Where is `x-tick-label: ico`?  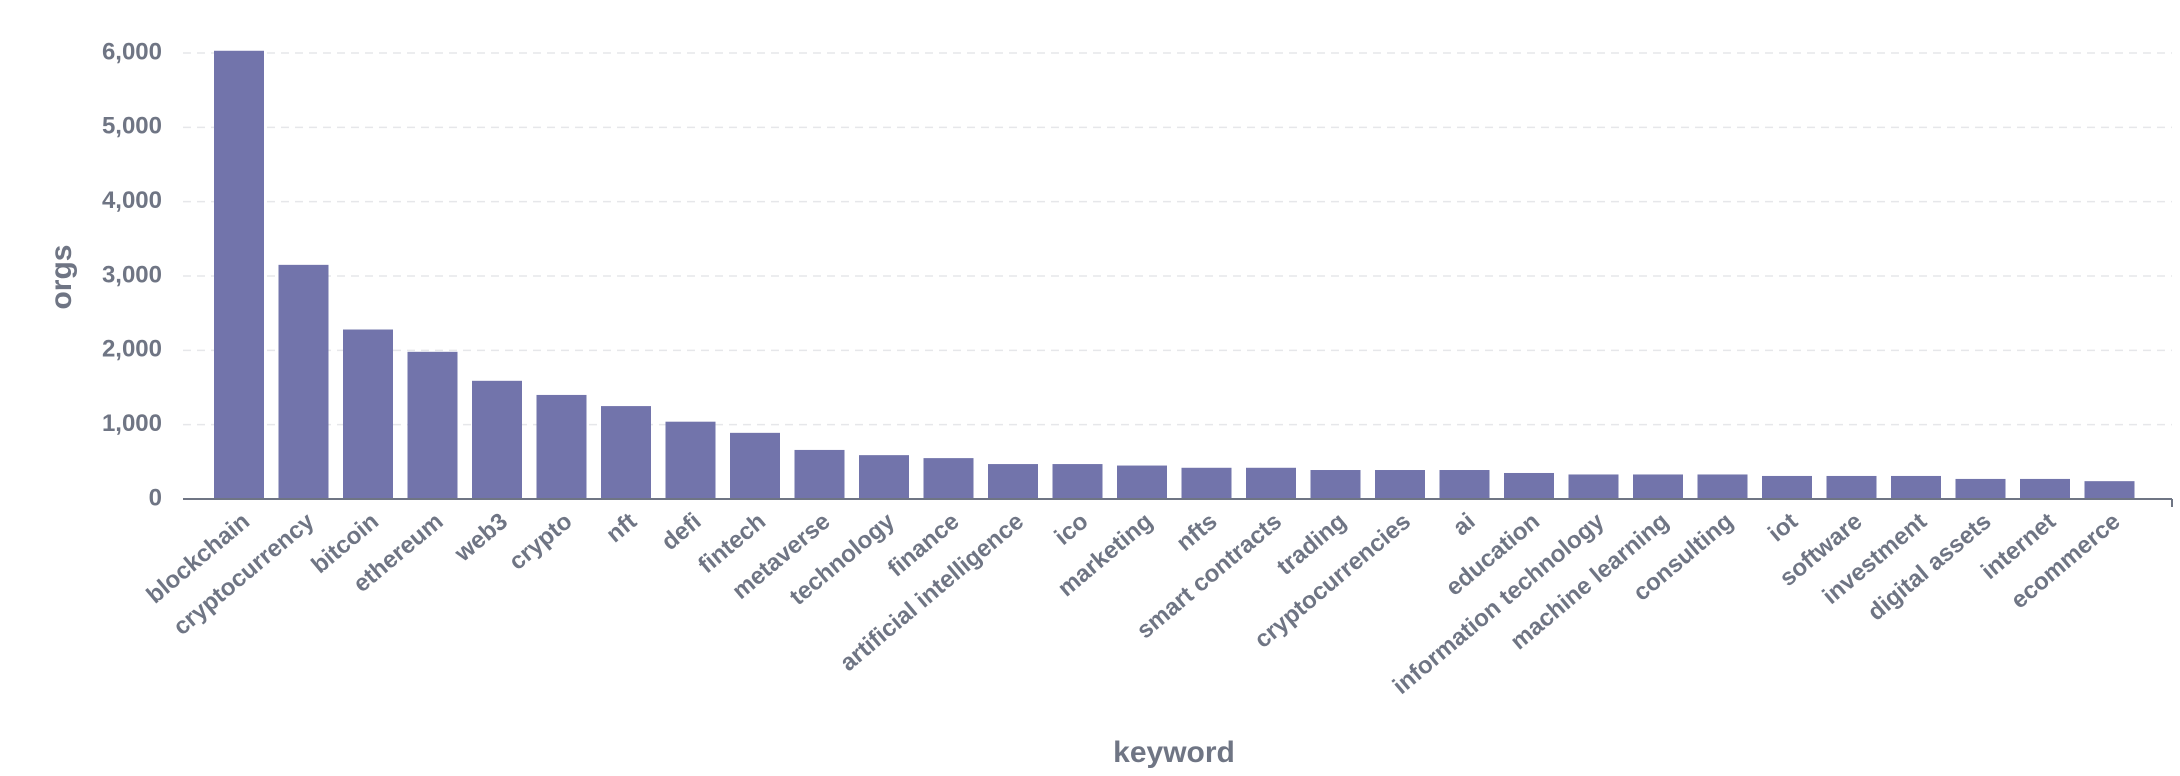 x-tick-label: ico is located at coordinates (1072, 529).